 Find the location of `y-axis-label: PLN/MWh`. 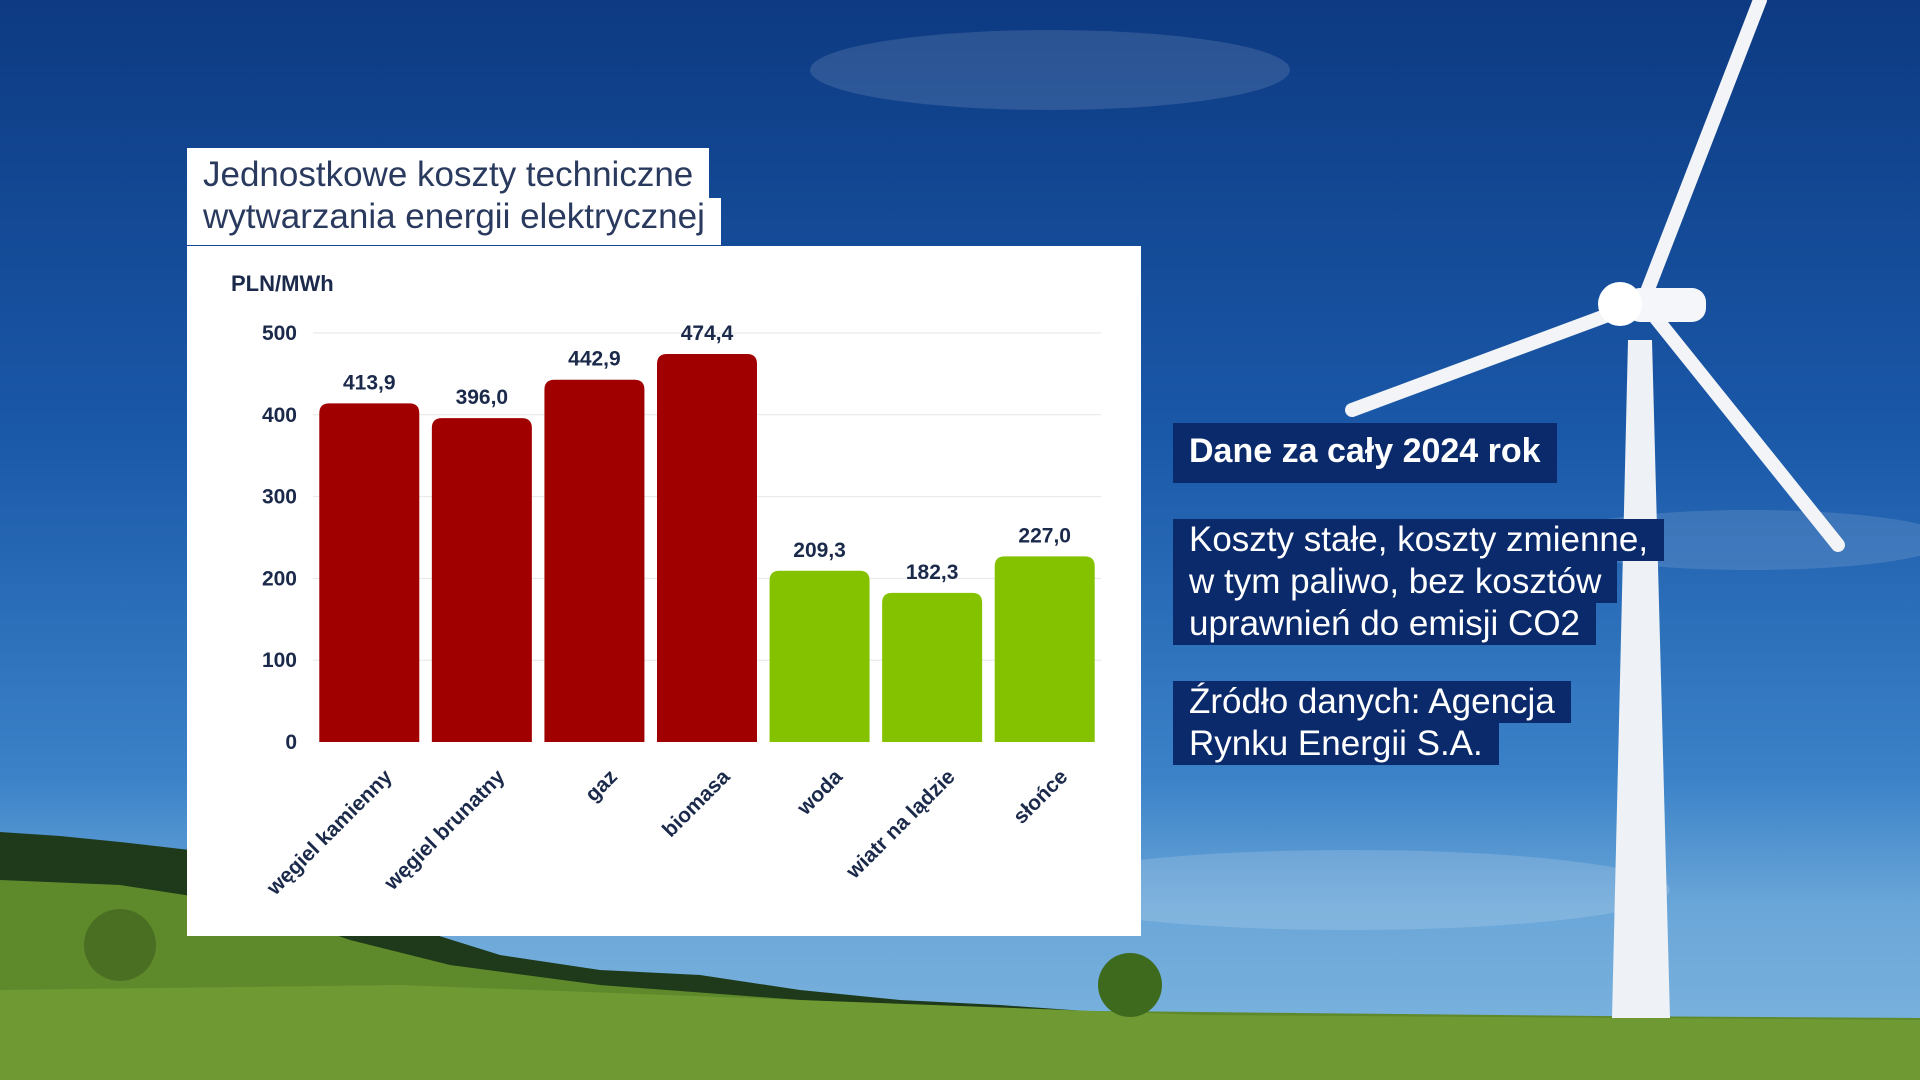

y-axis-label: PLN/MWh is located at coordinates (282, 283).